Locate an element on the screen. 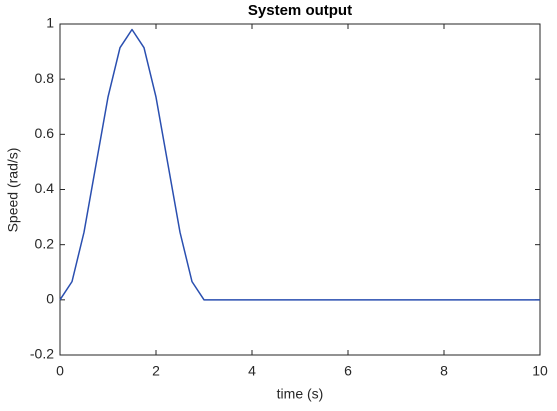 The height and width of the screenshot is (411, 557). y-tick-label: 1 is located at coordinates (50, 23).